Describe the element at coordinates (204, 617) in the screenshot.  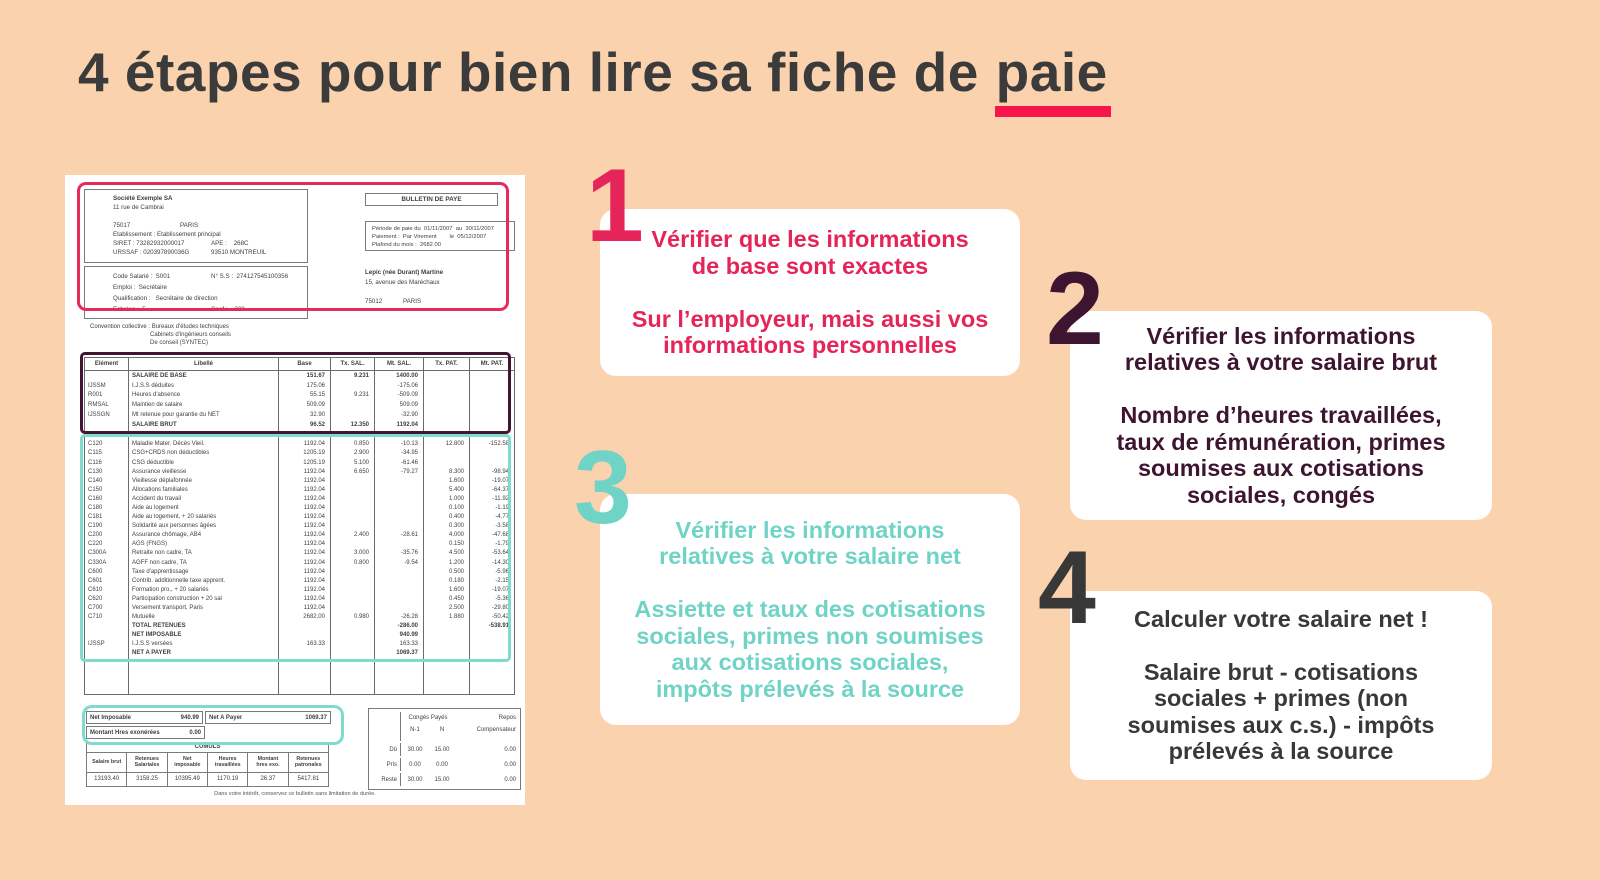
I see `table-cell: Mutuelle` at that location.